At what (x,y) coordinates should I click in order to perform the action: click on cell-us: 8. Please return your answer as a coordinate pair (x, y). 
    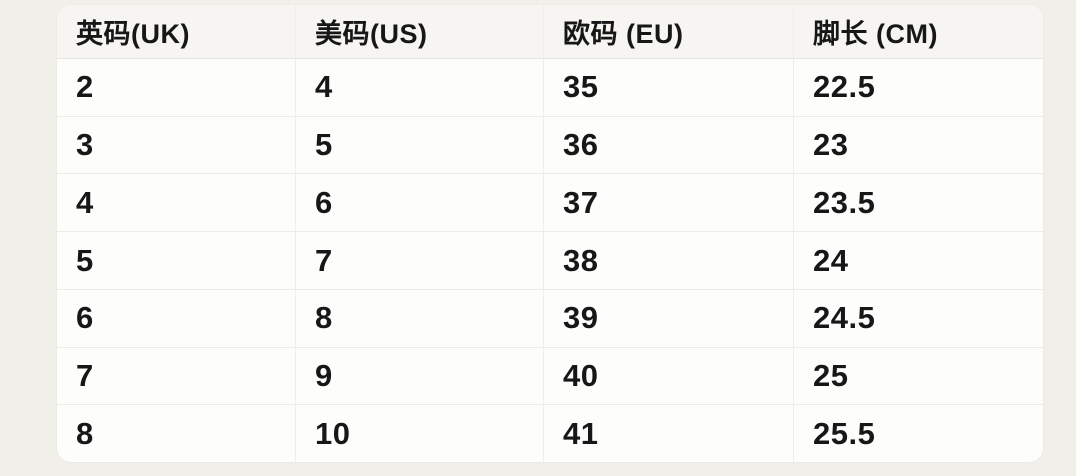
    Looking at the image, I should click on (419, 318).